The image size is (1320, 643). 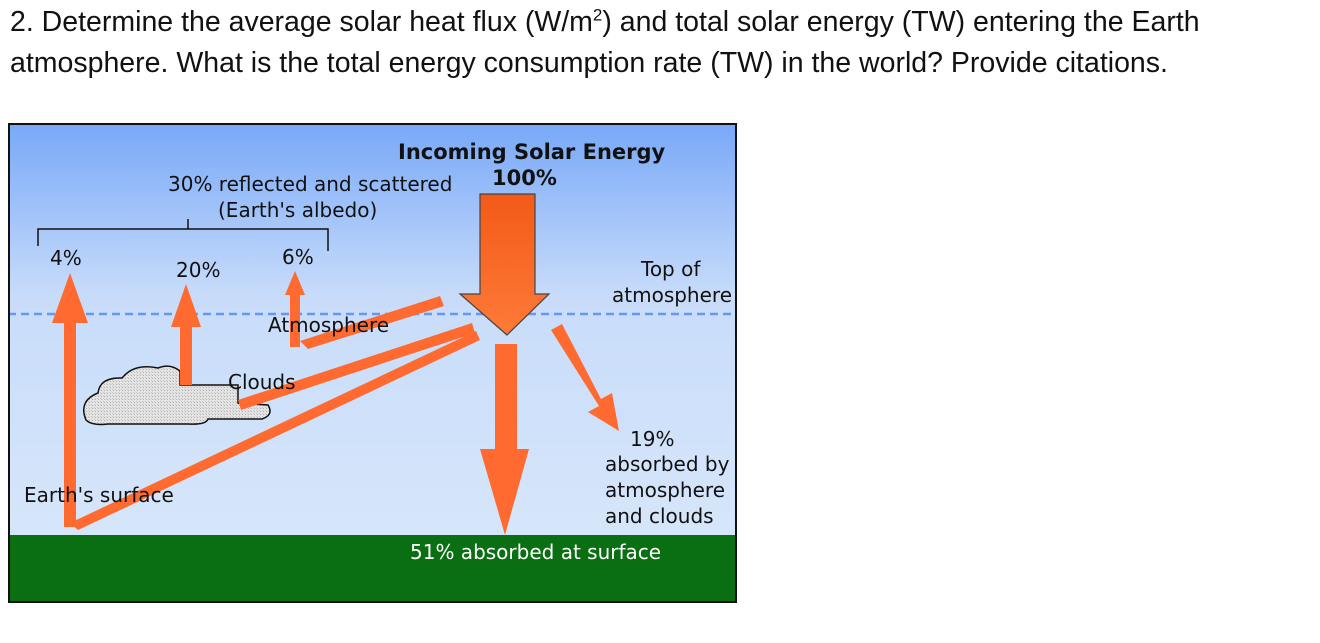 What do you see at coordinates (70, 400) in the screenshot?
I see `surface-reflection-upright` at bounding box center [70, 400].